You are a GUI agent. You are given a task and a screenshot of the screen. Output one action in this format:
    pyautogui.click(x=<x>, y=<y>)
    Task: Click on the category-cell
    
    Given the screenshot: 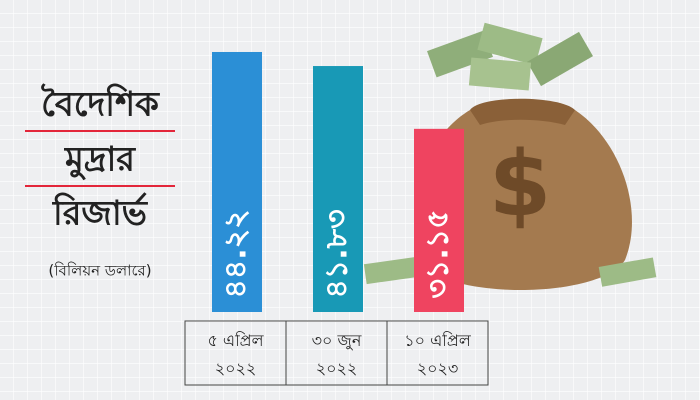 What is the action you would take?
    pyautogui.click(x=437, y=353)
    